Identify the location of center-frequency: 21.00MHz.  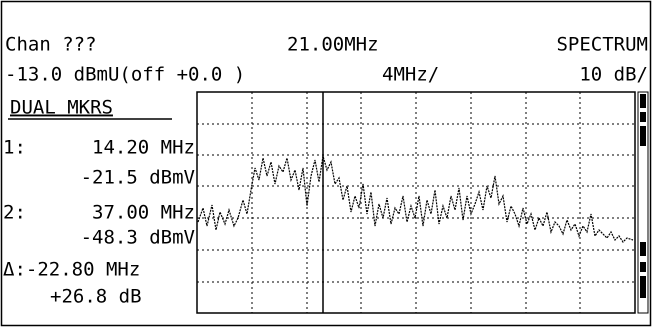
(333, 45).